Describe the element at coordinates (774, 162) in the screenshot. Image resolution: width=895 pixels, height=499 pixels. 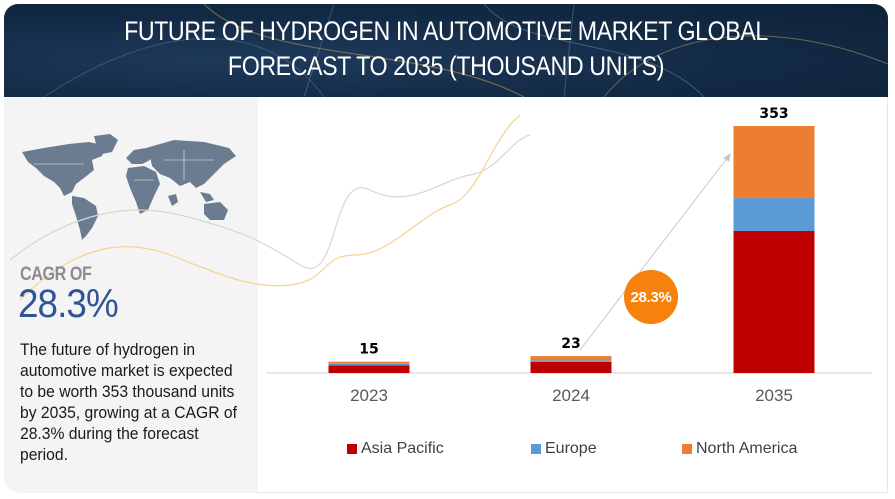
I see `bar-segment-north-america-2035` at that location.